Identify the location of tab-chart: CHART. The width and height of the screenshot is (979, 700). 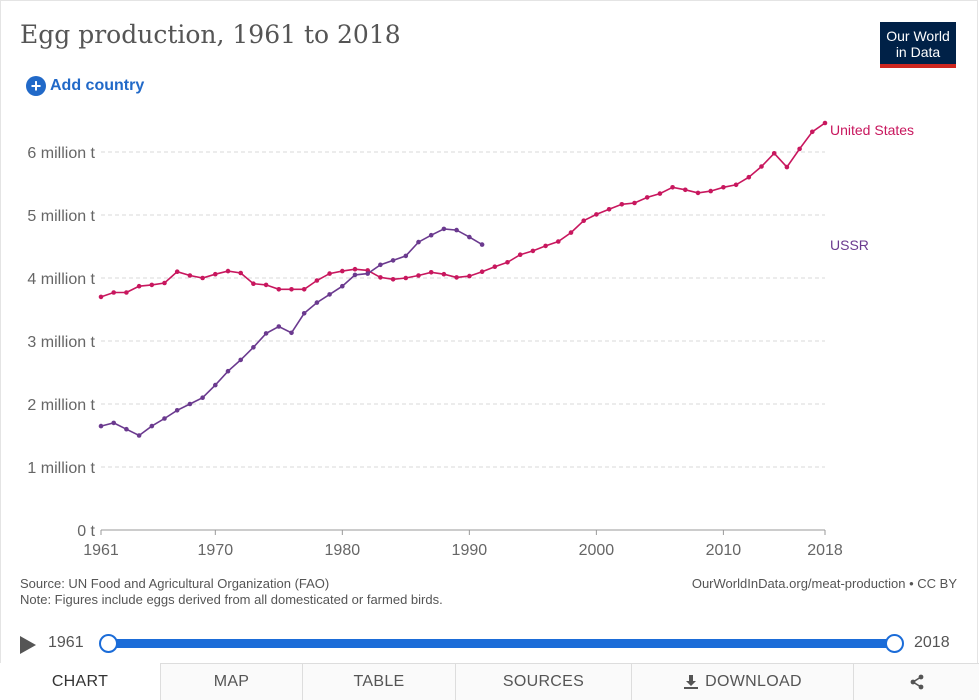
(80, 681).